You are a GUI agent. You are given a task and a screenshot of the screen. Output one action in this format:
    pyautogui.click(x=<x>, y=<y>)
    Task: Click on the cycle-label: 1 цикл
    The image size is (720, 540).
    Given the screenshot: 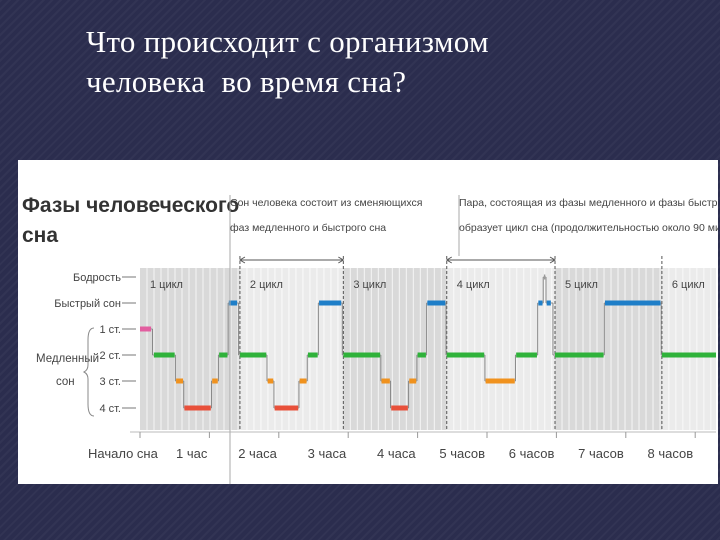 What is the action you would take?
    pyautogui.click(x=166, y=285)
    